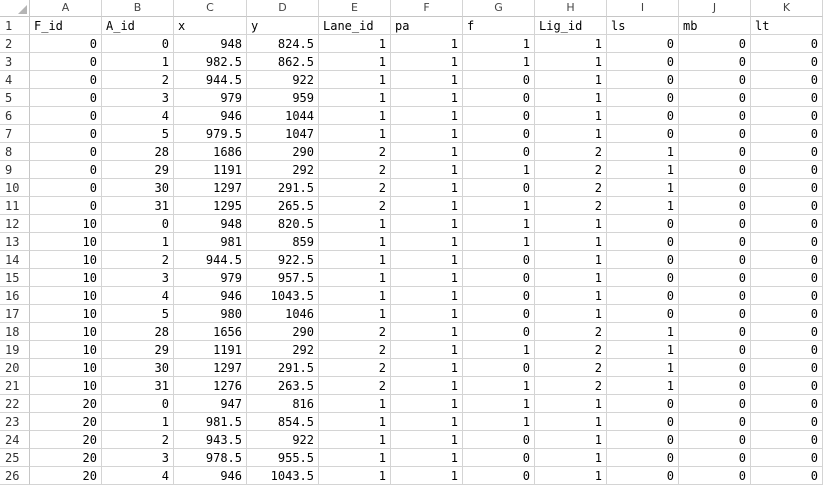  I want to click on column-header: E, so click(355, 8).